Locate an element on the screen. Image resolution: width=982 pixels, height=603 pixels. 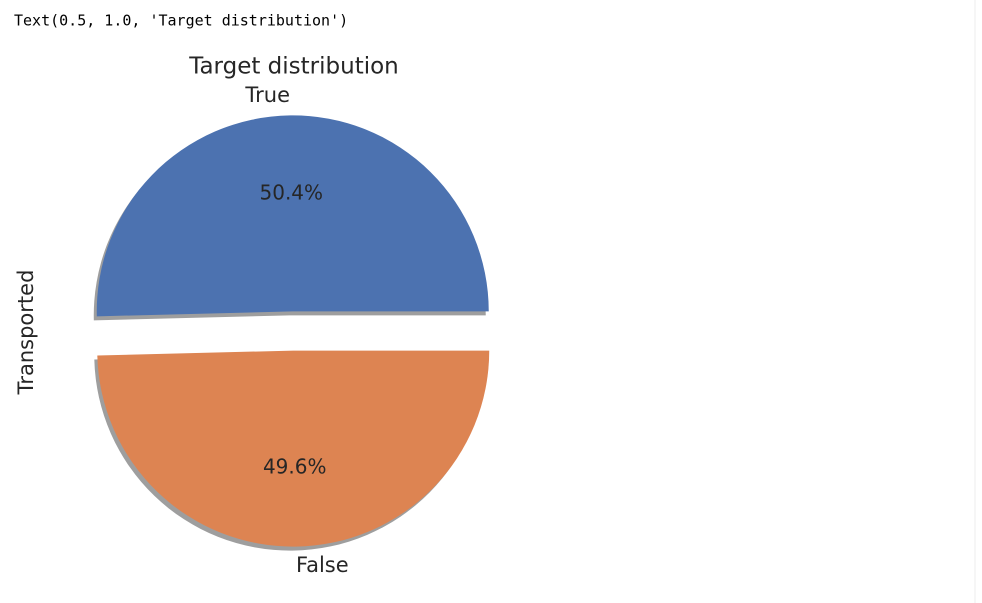
y-axis-label: Transported is located at coordinates (26, 333).